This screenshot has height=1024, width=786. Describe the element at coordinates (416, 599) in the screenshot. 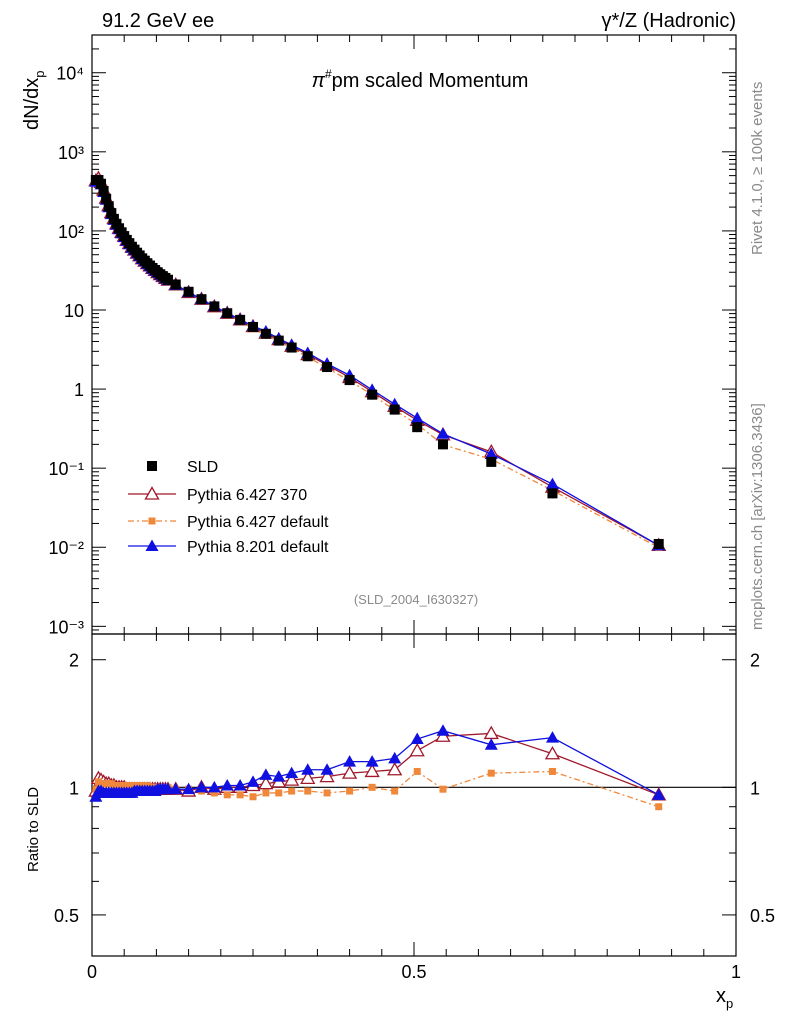

I see `analysis-tag: (SLD_2004_I630327)` at that location.